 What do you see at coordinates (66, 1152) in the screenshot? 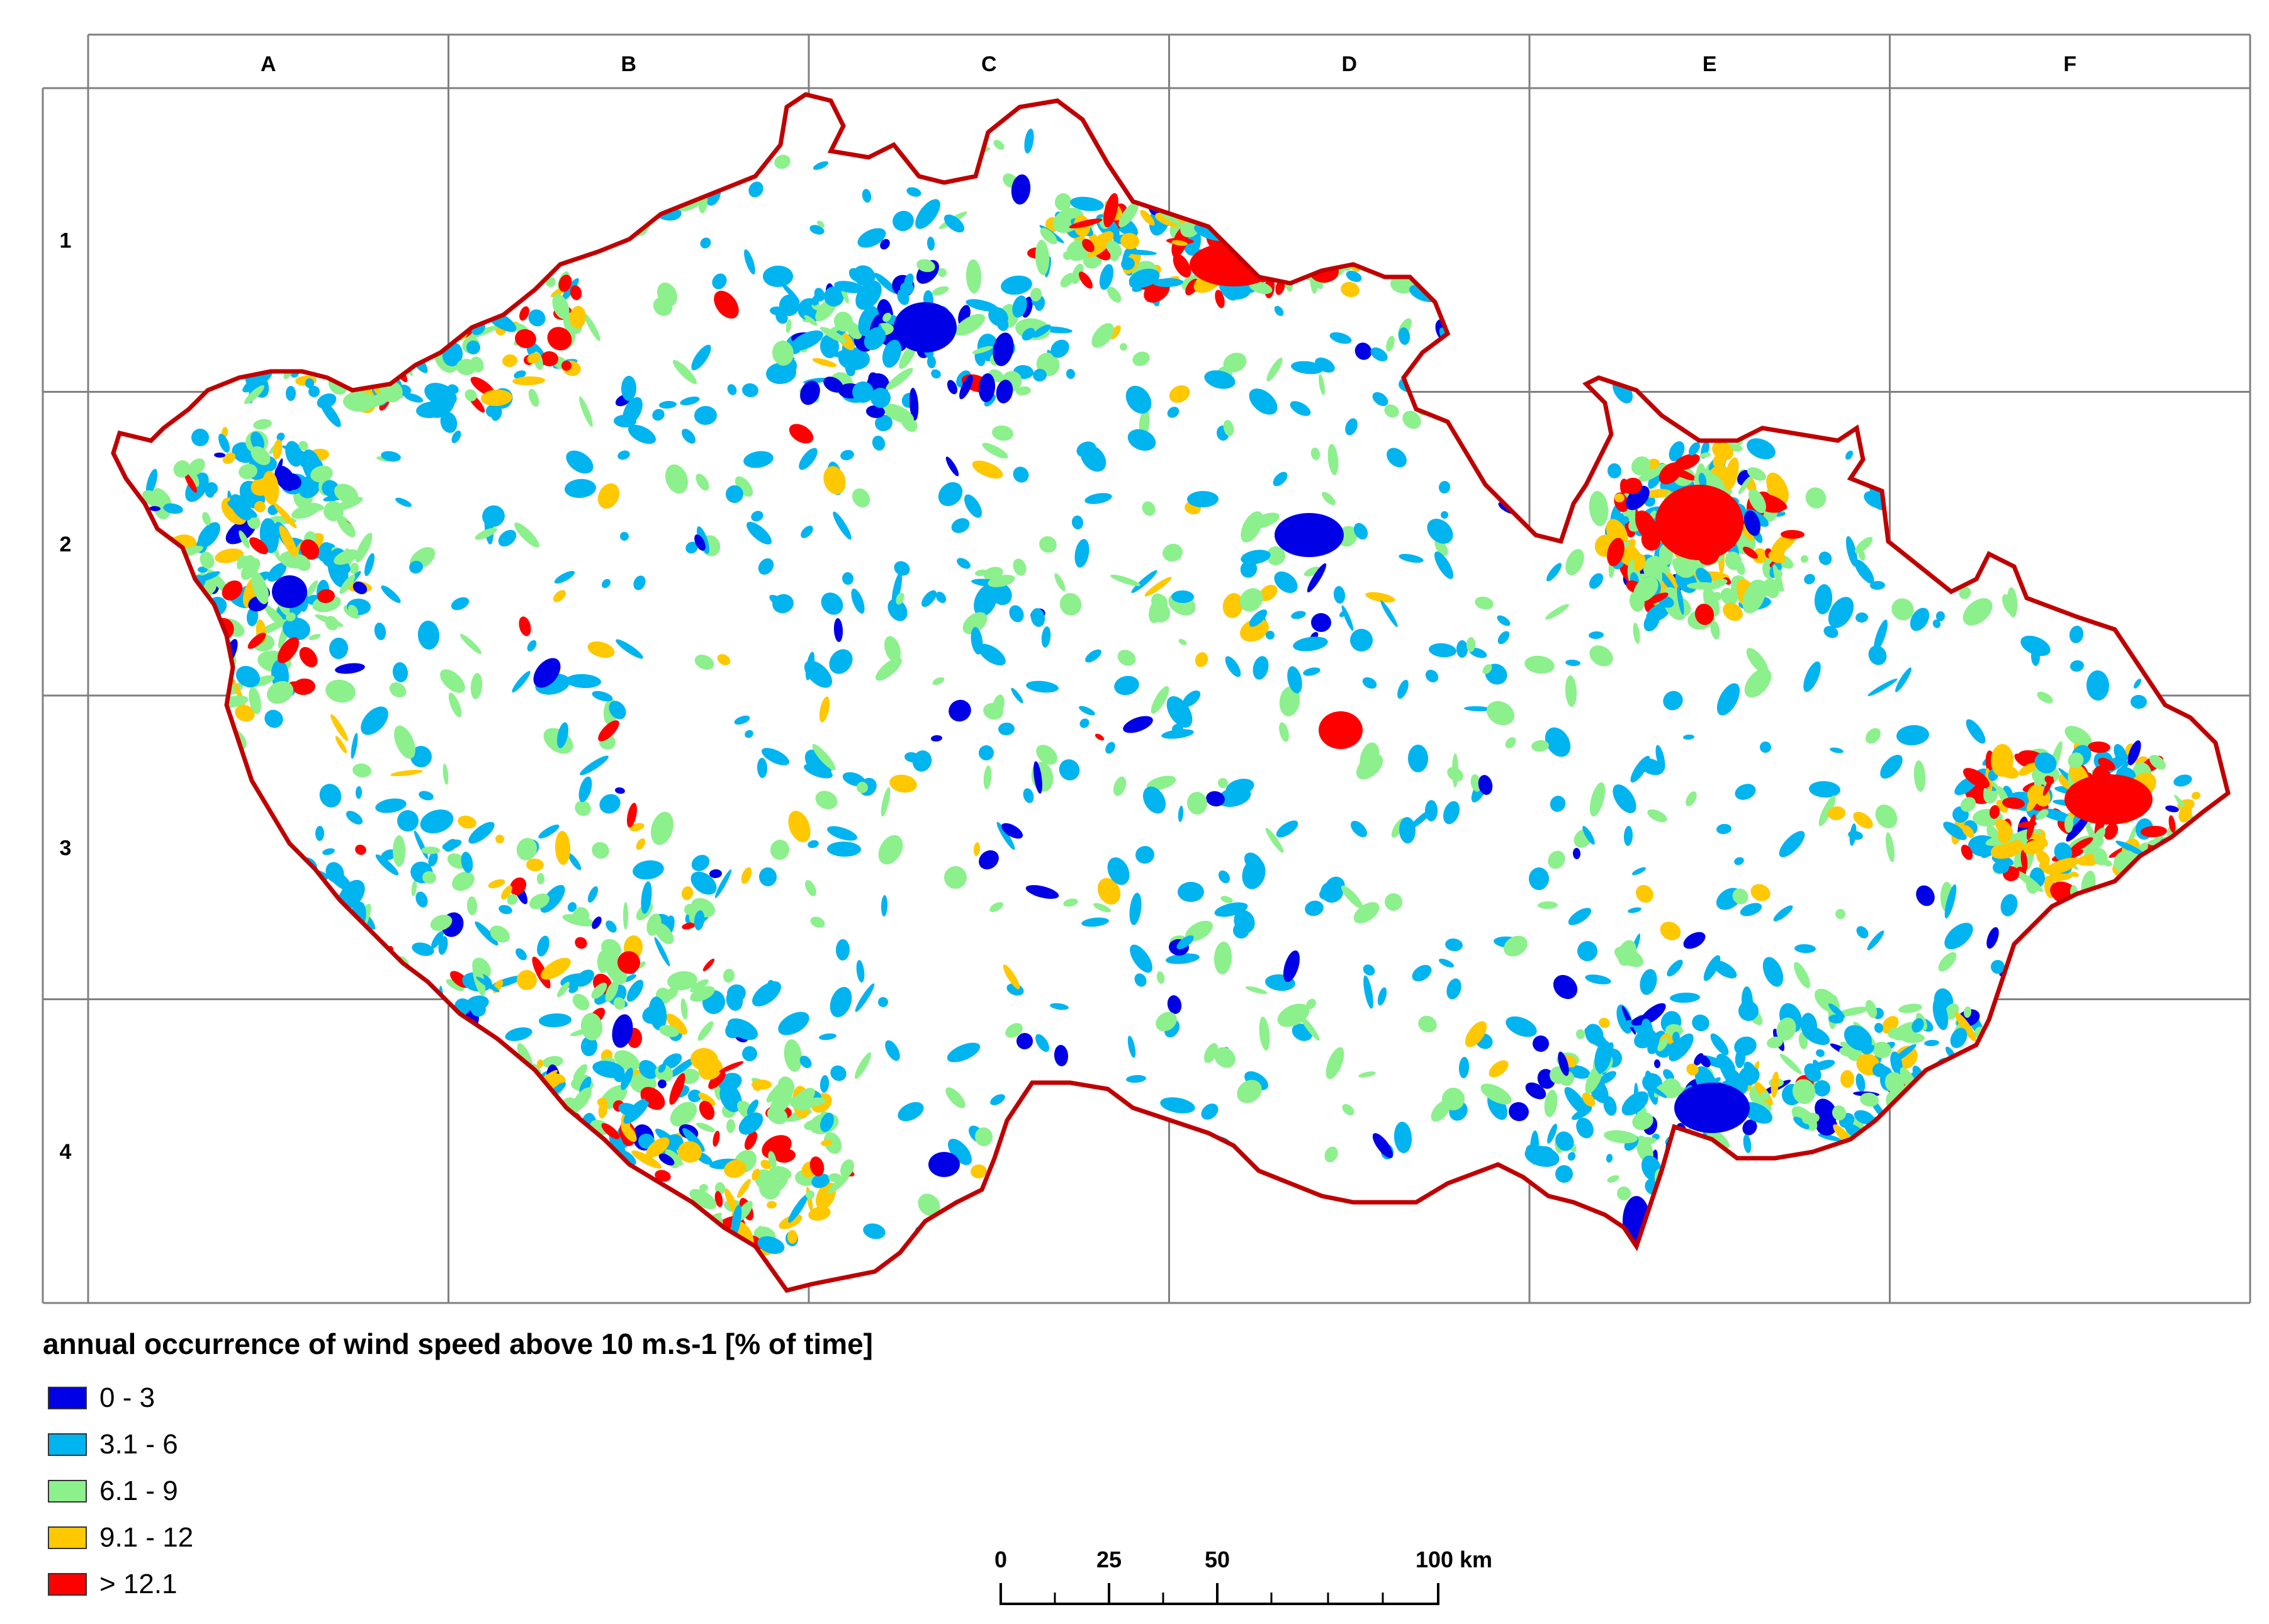
I see `grid-row-label: 4` at bounding box center [66, 1152].